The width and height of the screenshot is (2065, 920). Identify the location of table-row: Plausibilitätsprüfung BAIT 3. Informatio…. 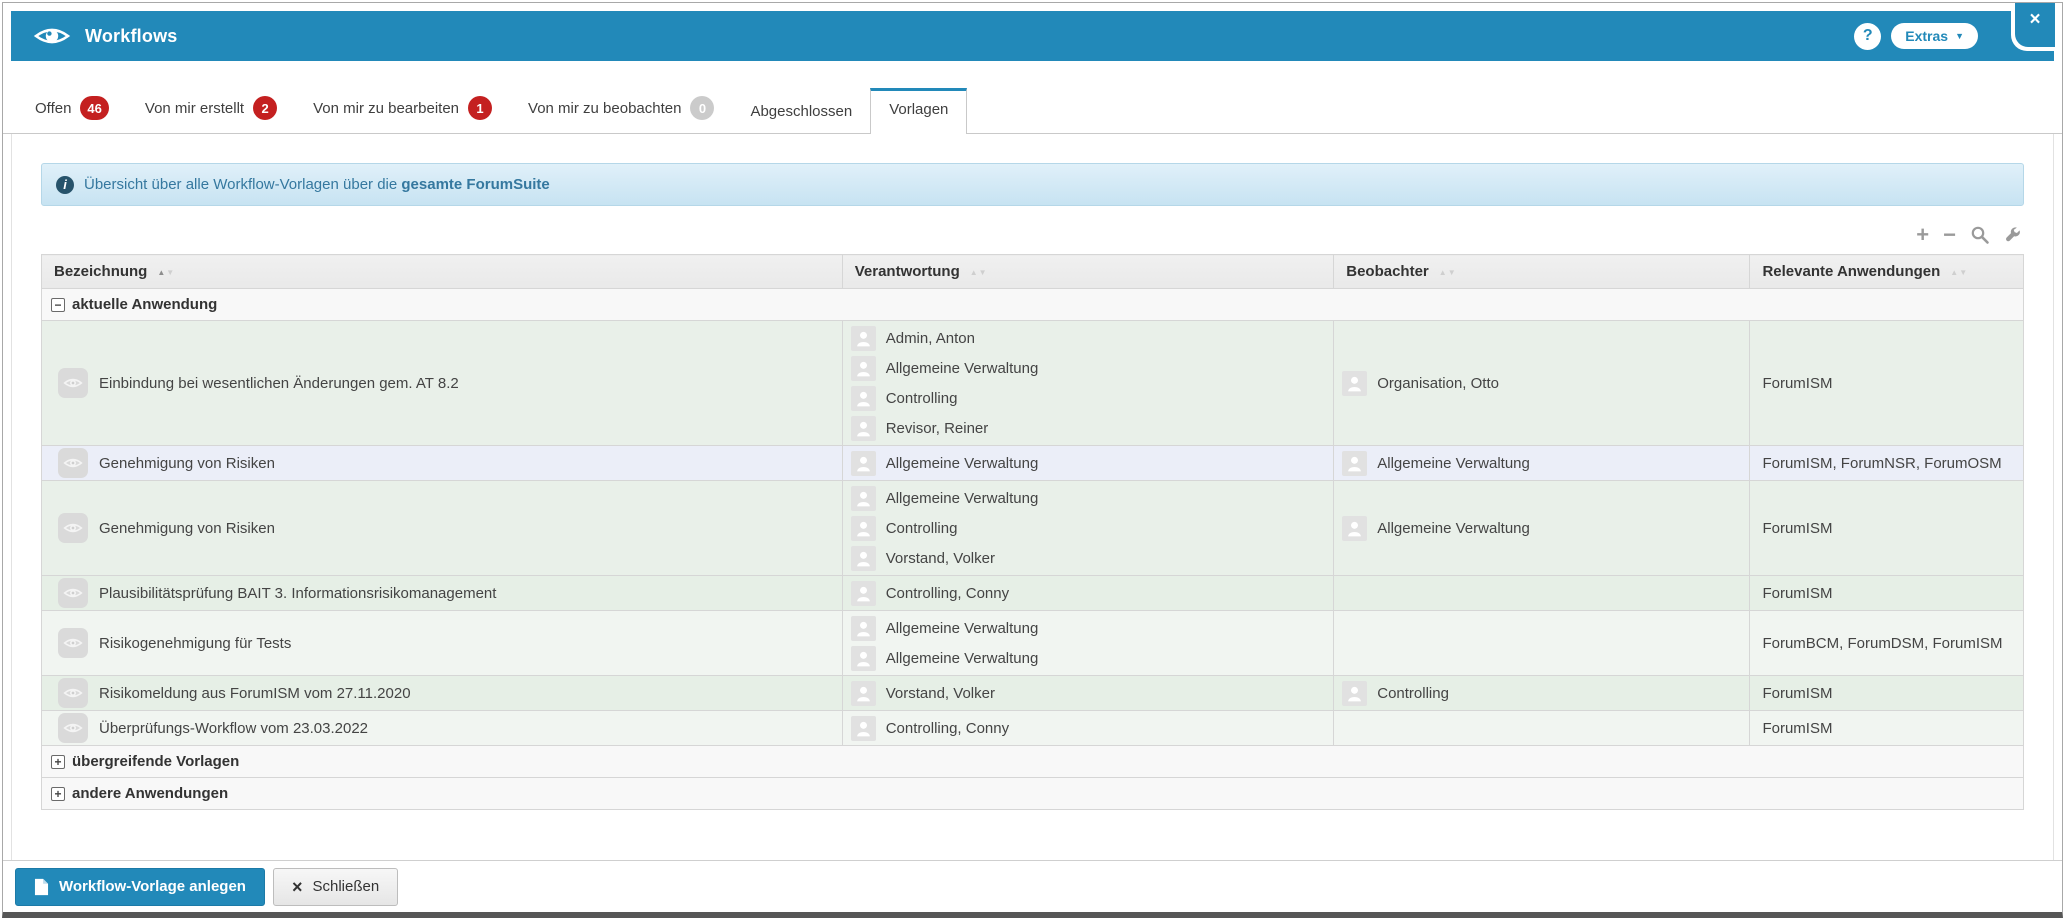
(1032, 593).